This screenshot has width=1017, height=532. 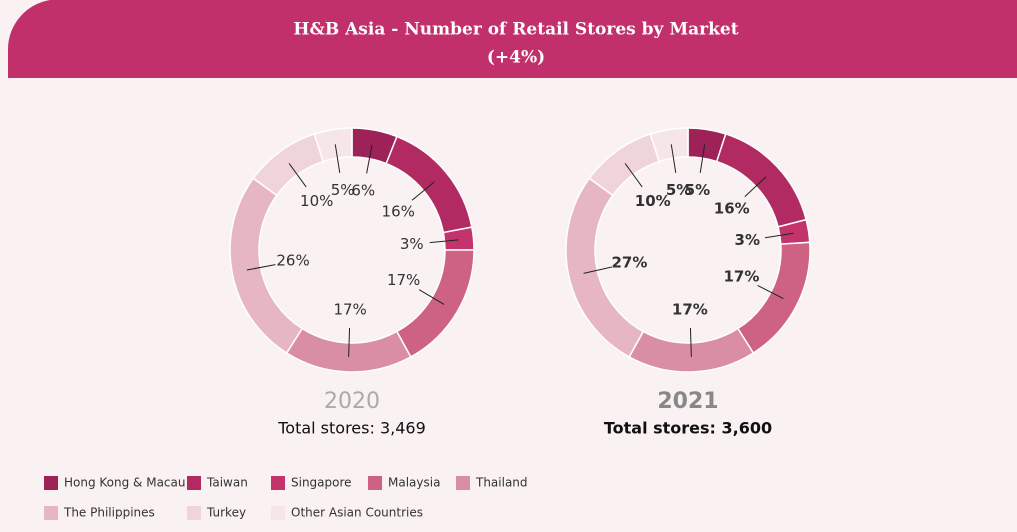 What do you see at coordinates (352, 401) in the screenshot?
I see `year-label: 2020` at bounding box center [352, 401].